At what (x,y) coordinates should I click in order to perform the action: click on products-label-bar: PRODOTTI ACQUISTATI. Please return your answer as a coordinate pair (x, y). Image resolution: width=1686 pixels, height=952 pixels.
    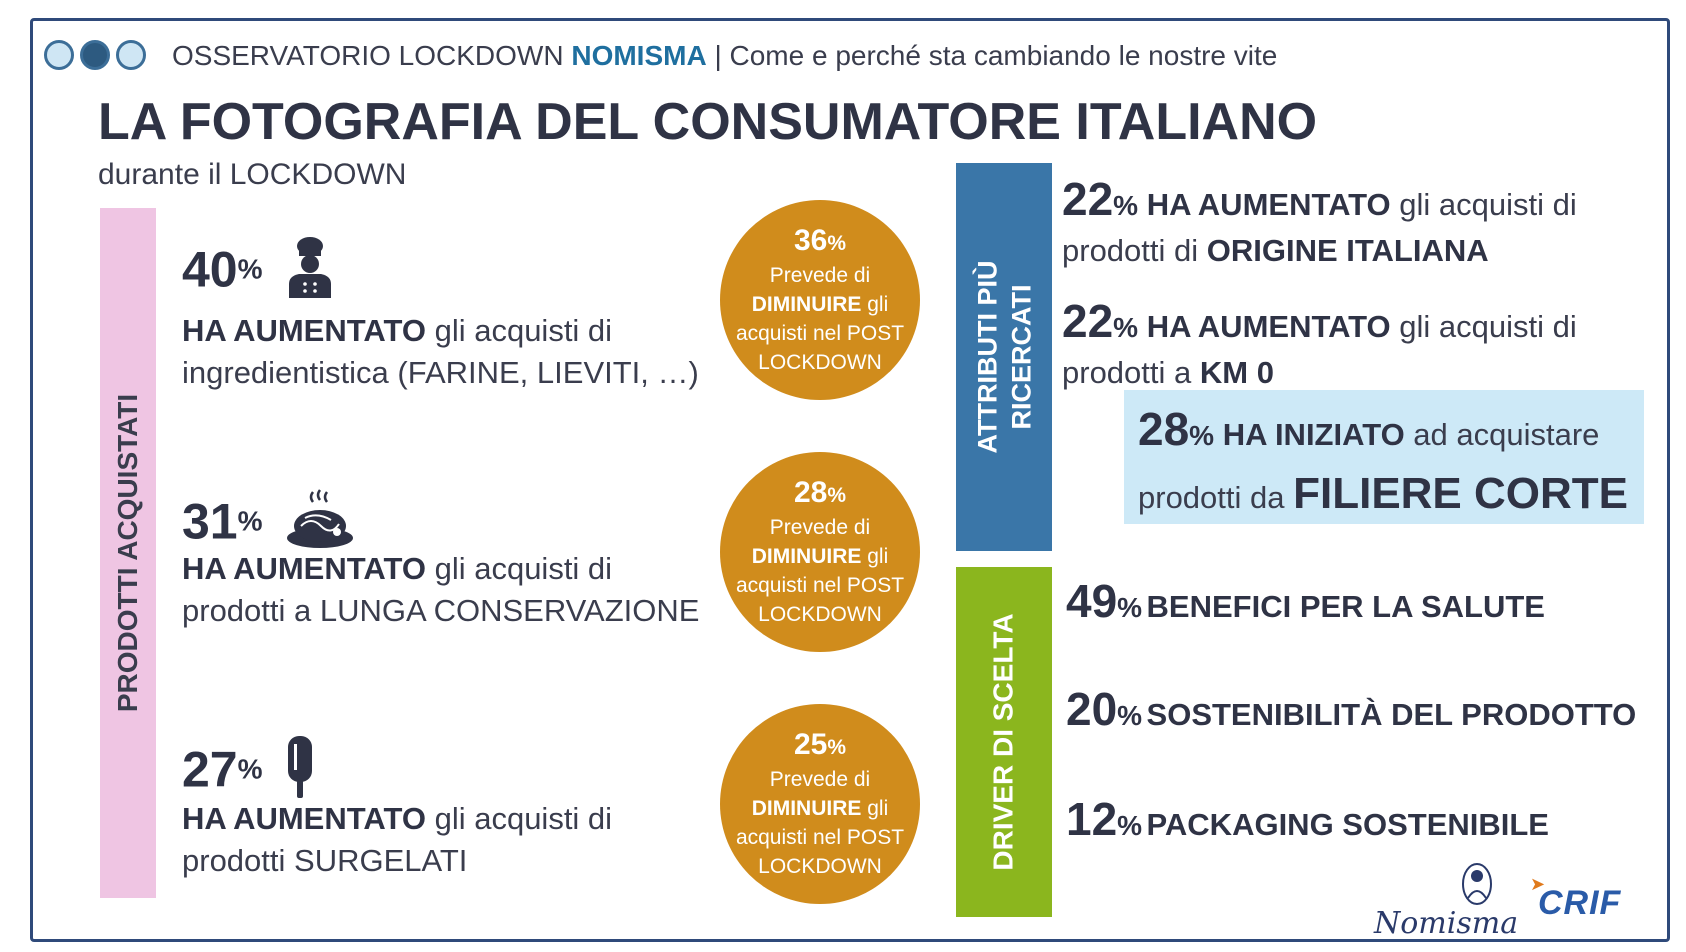
    Looking at the image, I should click on (128, 553).